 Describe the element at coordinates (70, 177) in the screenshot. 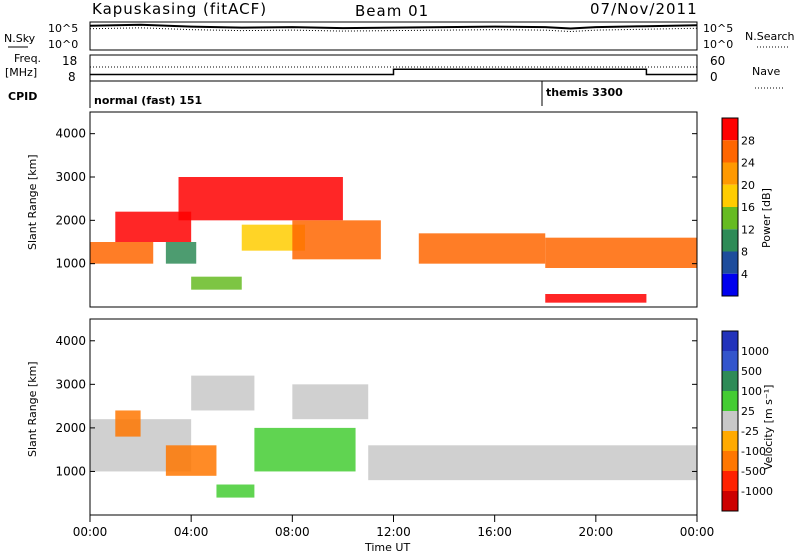

I see `power-ytick-label: 3000` at that location.